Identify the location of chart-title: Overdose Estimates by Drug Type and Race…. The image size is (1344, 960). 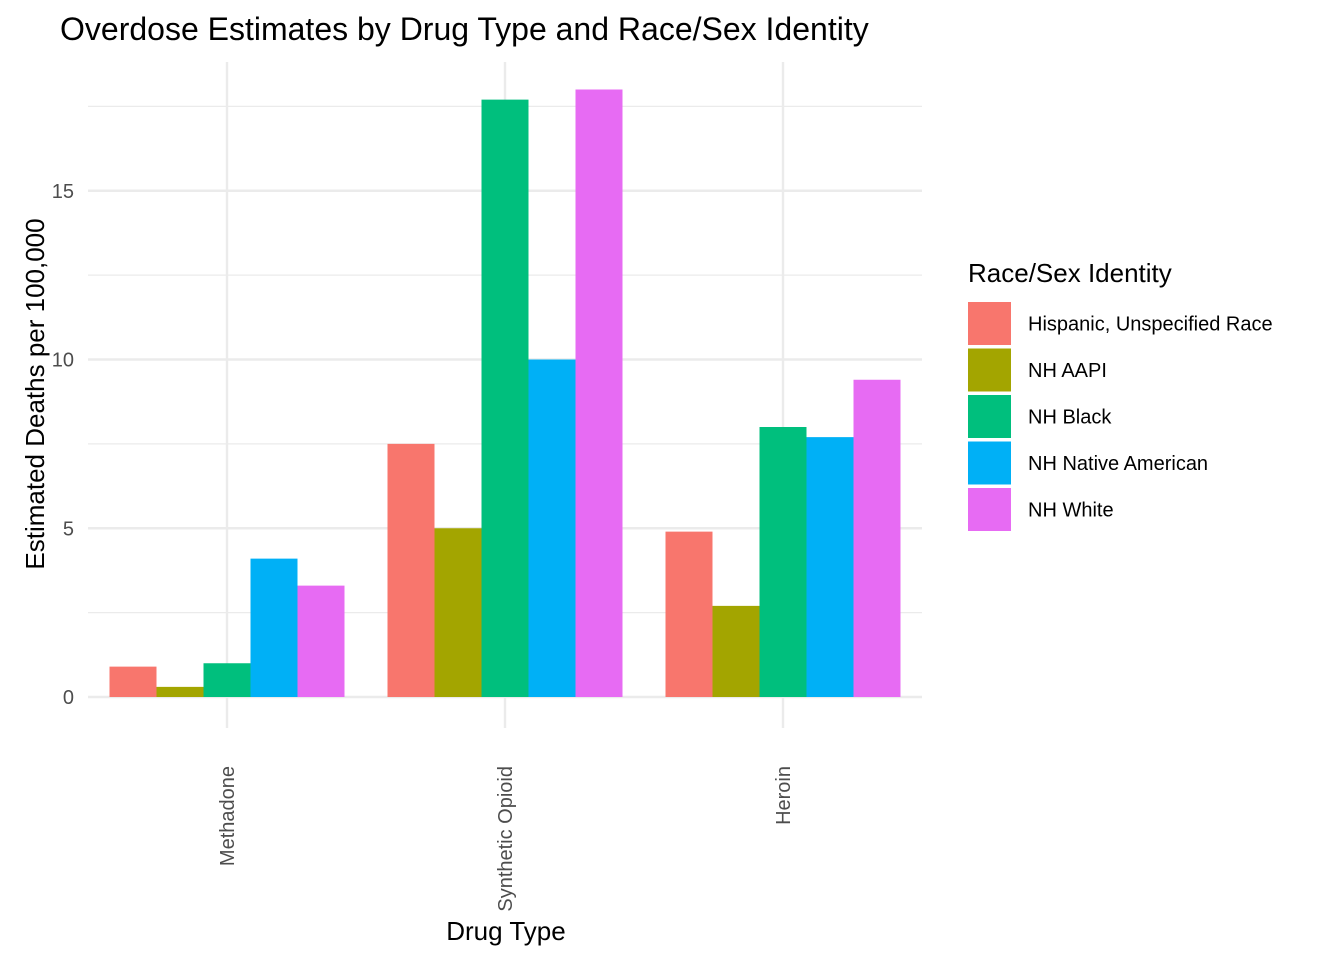
(464, 29).